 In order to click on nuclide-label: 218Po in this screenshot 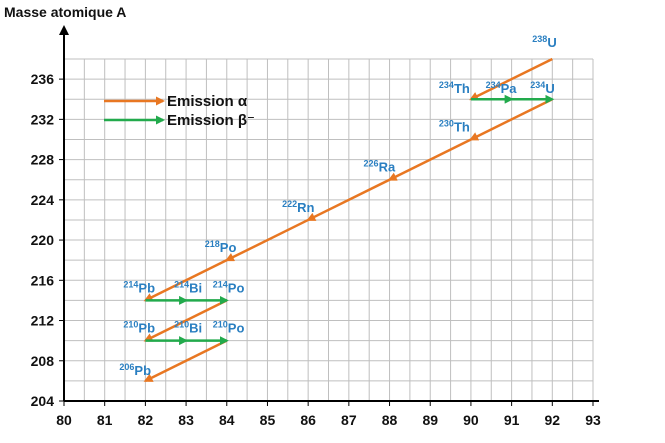, I will do `click(221, 247)`.